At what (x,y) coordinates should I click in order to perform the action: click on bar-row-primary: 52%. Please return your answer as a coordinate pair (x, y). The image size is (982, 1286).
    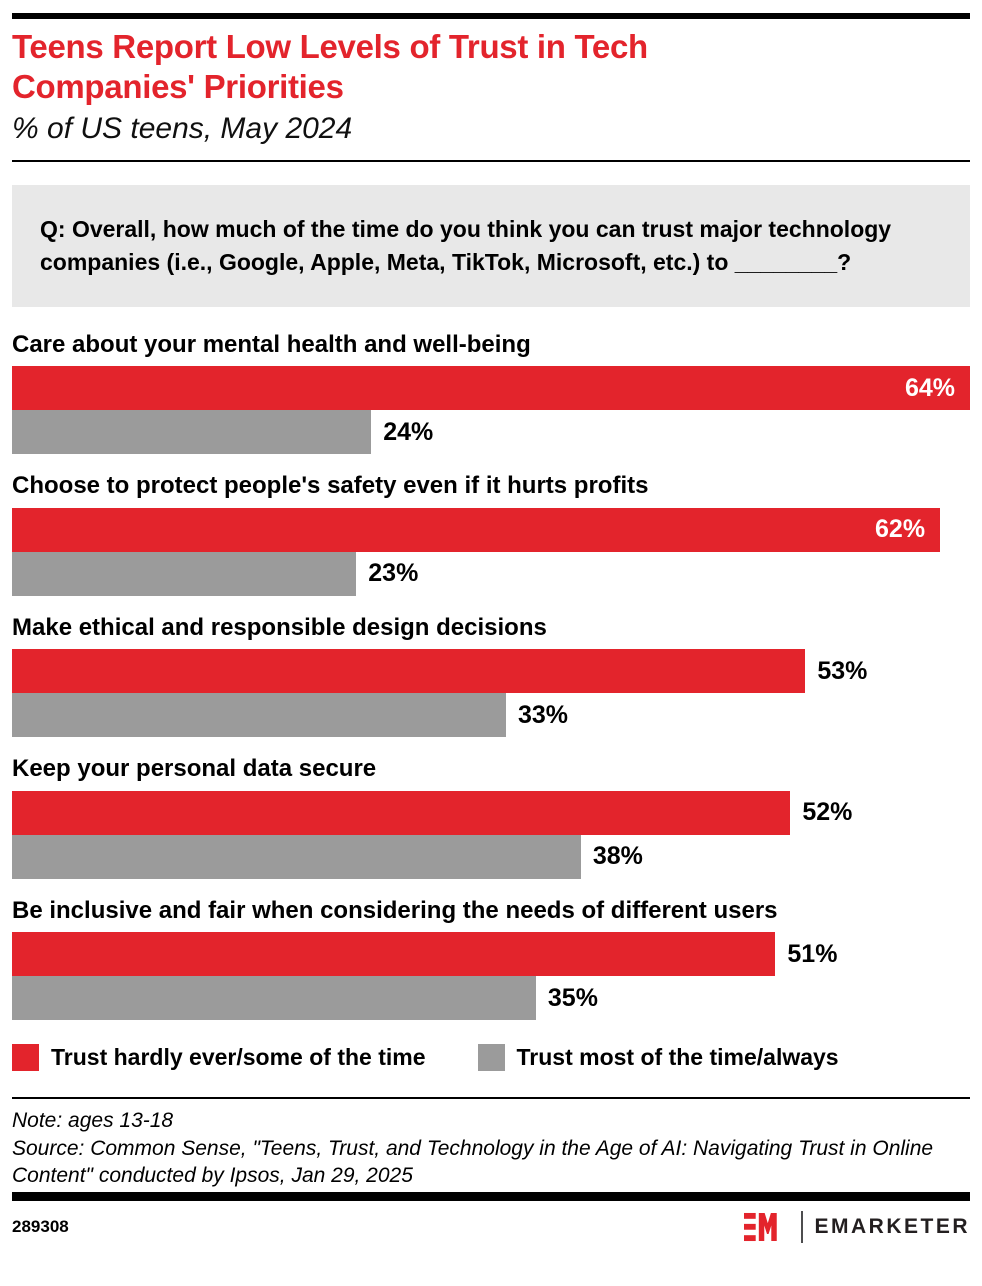
    Looking at the image, I should click on (491, 812).